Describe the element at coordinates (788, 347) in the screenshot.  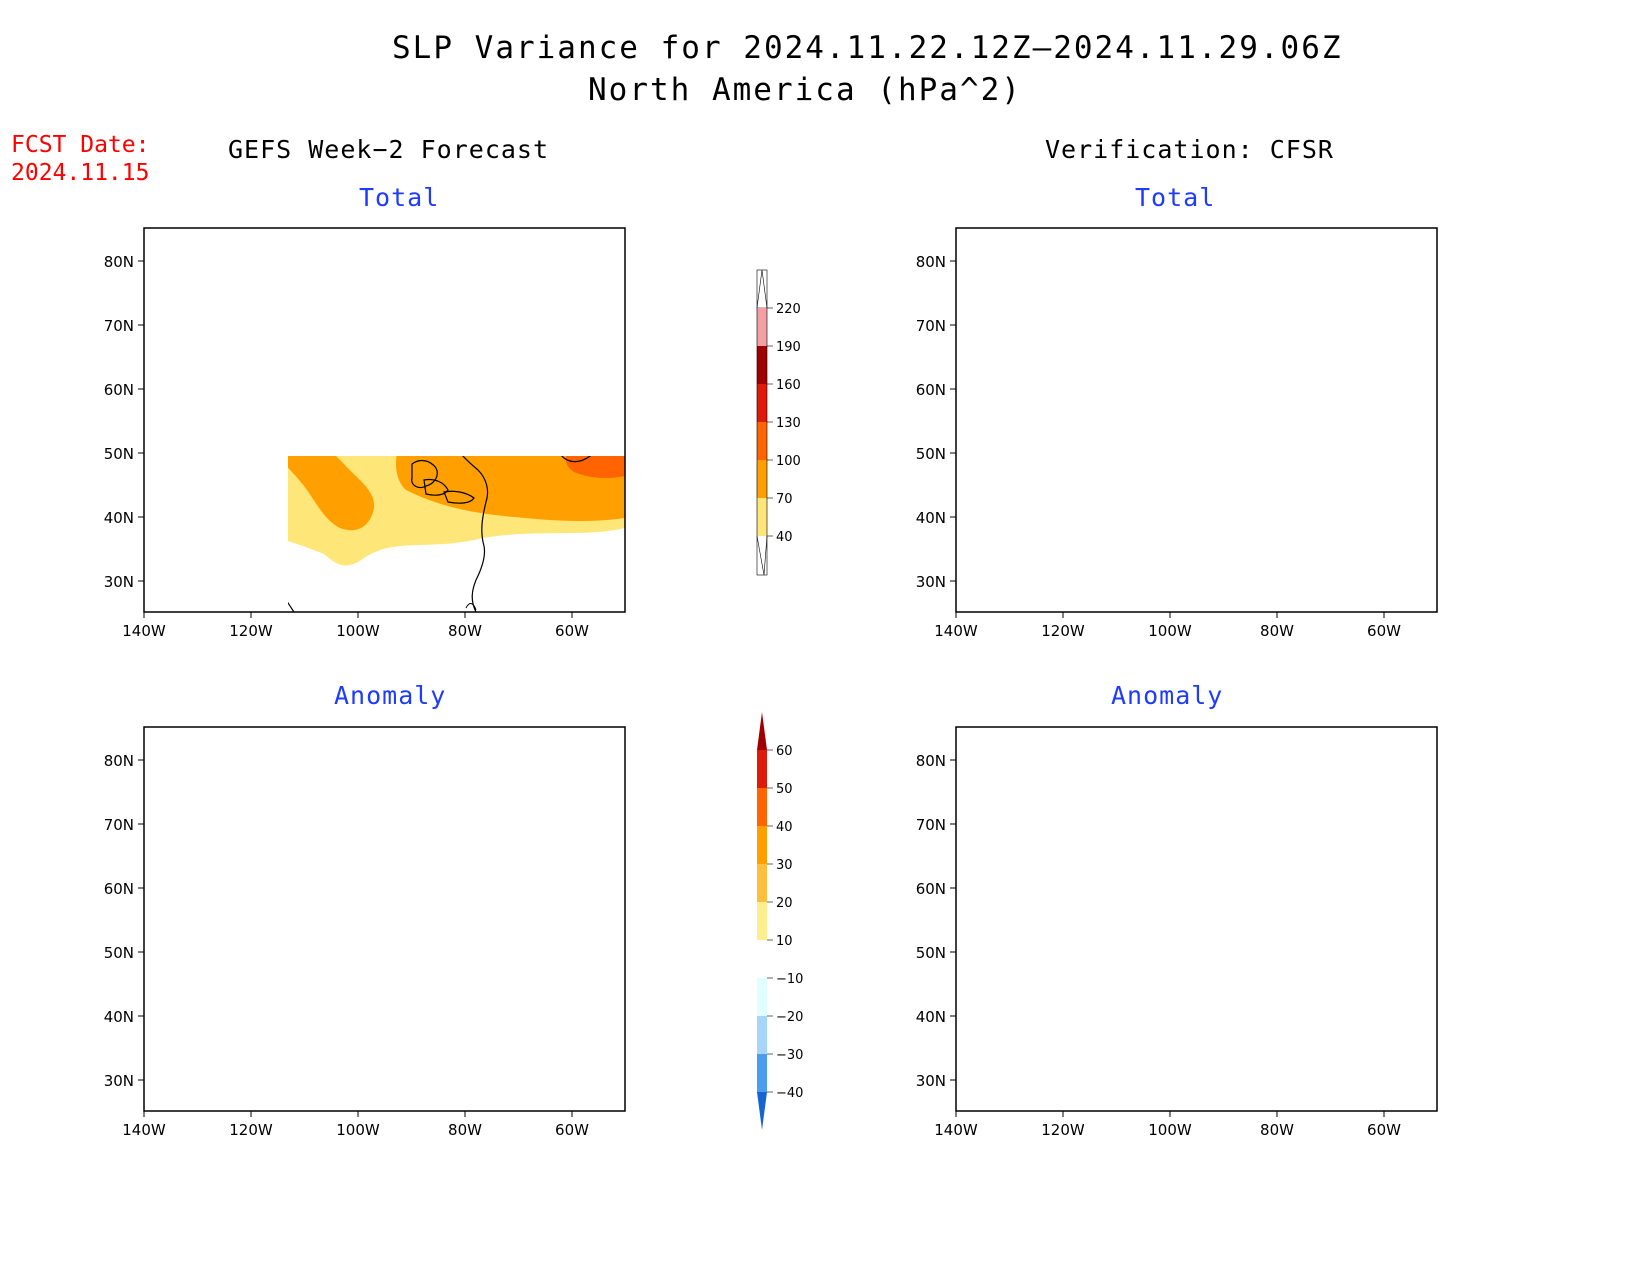
I see `colorbar-label: 190` at that location.